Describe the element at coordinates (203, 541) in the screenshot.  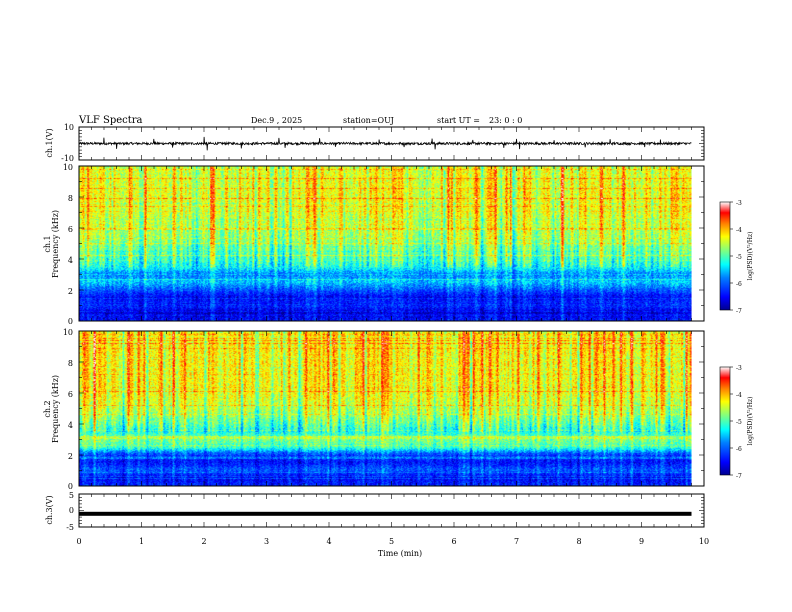
I see `time-tick-label: 2` at that location.